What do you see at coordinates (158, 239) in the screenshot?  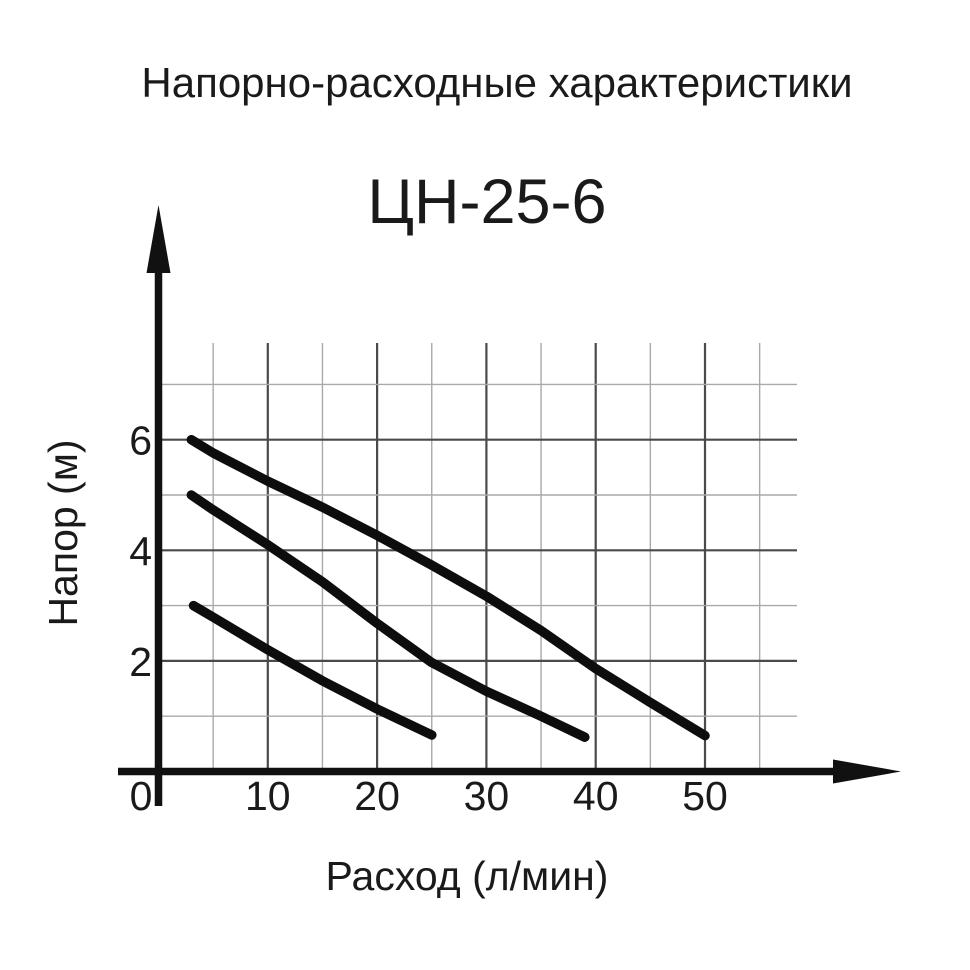 I see `y-axis-arrow` at bounding box center [158, 239].